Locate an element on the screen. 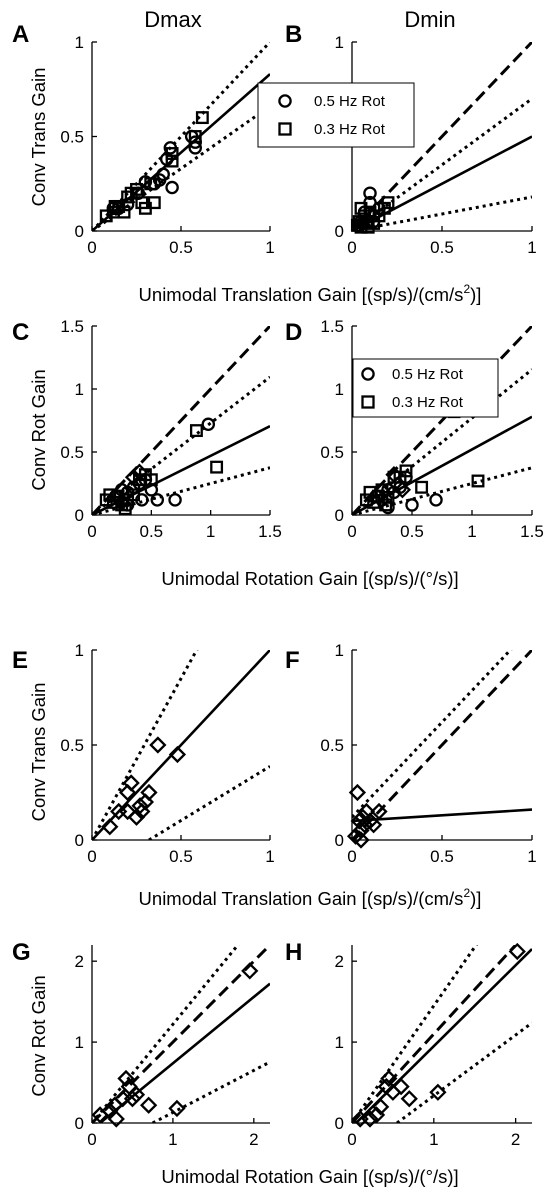 The image size is (546, 1193). x-tick-label: 1.5 is located at coordinates (532, 531).